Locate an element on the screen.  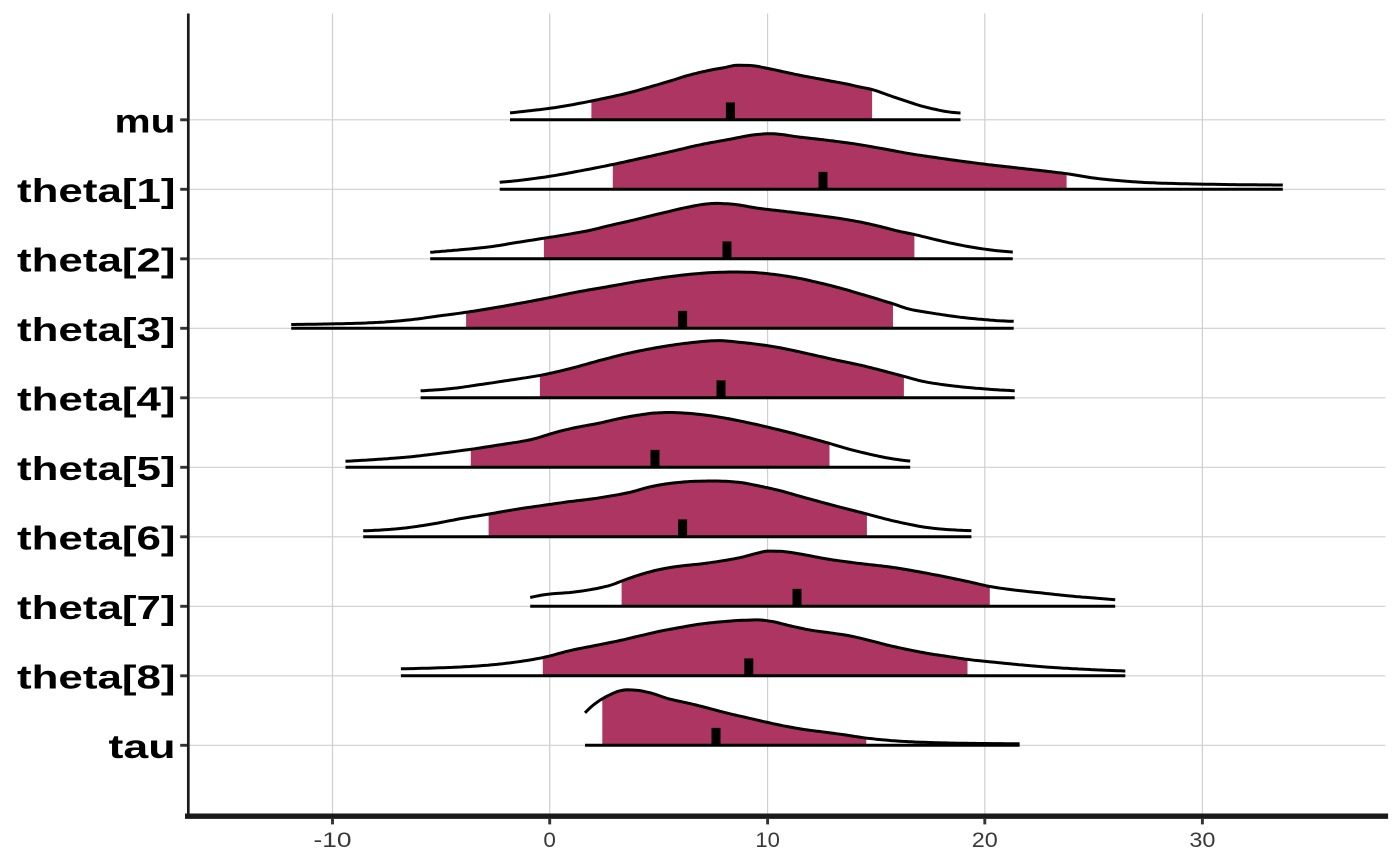
svg-text: theta[6] is located at coordinates (96, 537).